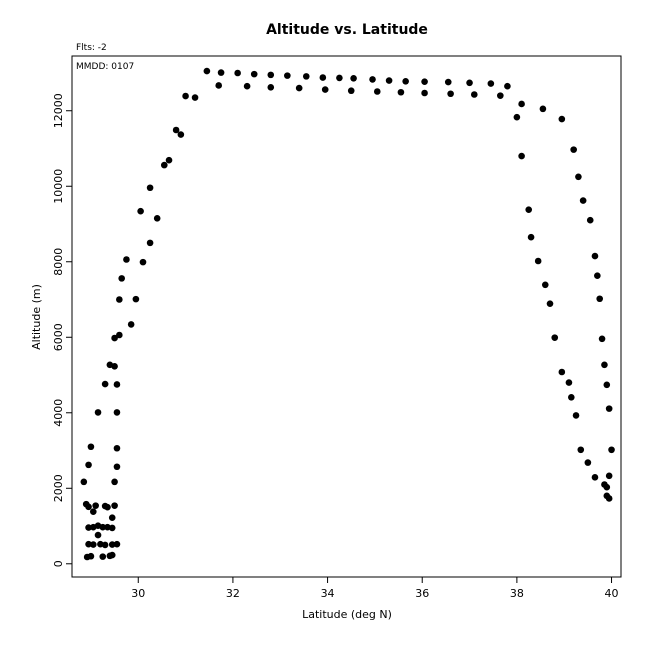  I want to click on y-tick-label: 0, so click(58, 563).